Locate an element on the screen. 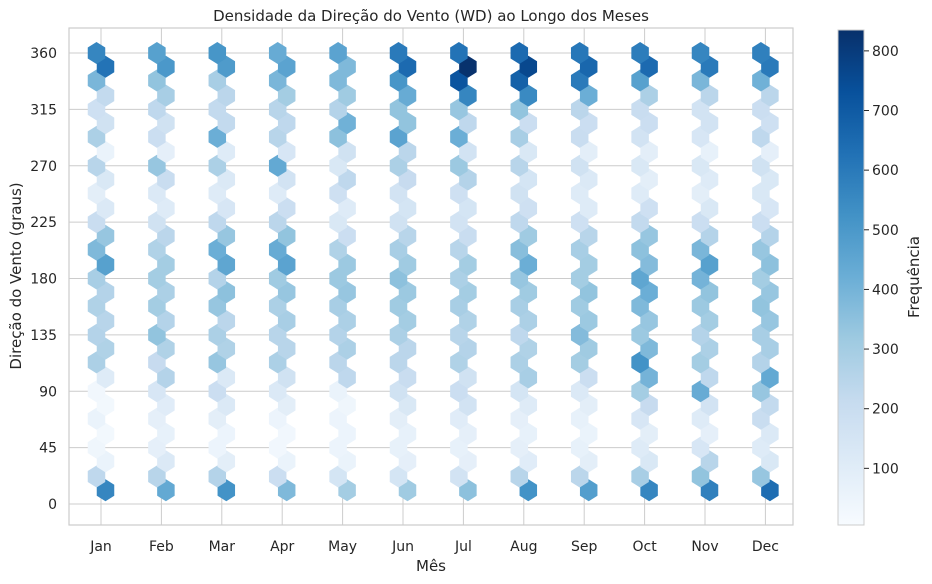  y-tick-label: 360 is located at coordinates (43, 54).